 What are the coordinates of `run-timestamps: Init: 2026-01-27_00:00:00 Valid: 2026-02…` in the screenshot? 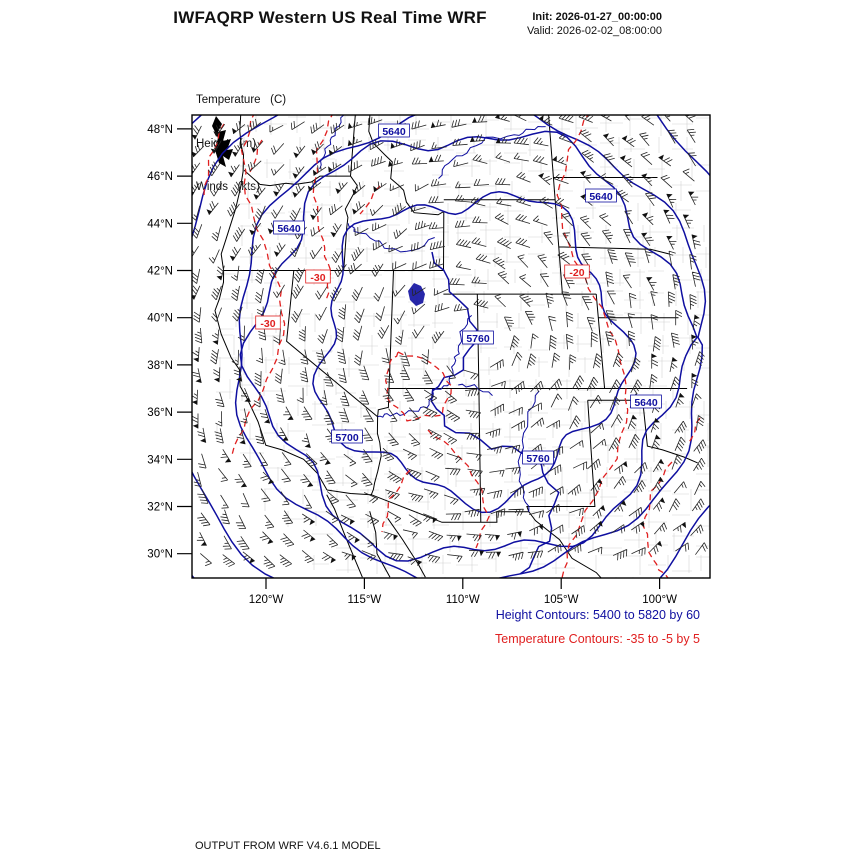 It's located at (594, 24).